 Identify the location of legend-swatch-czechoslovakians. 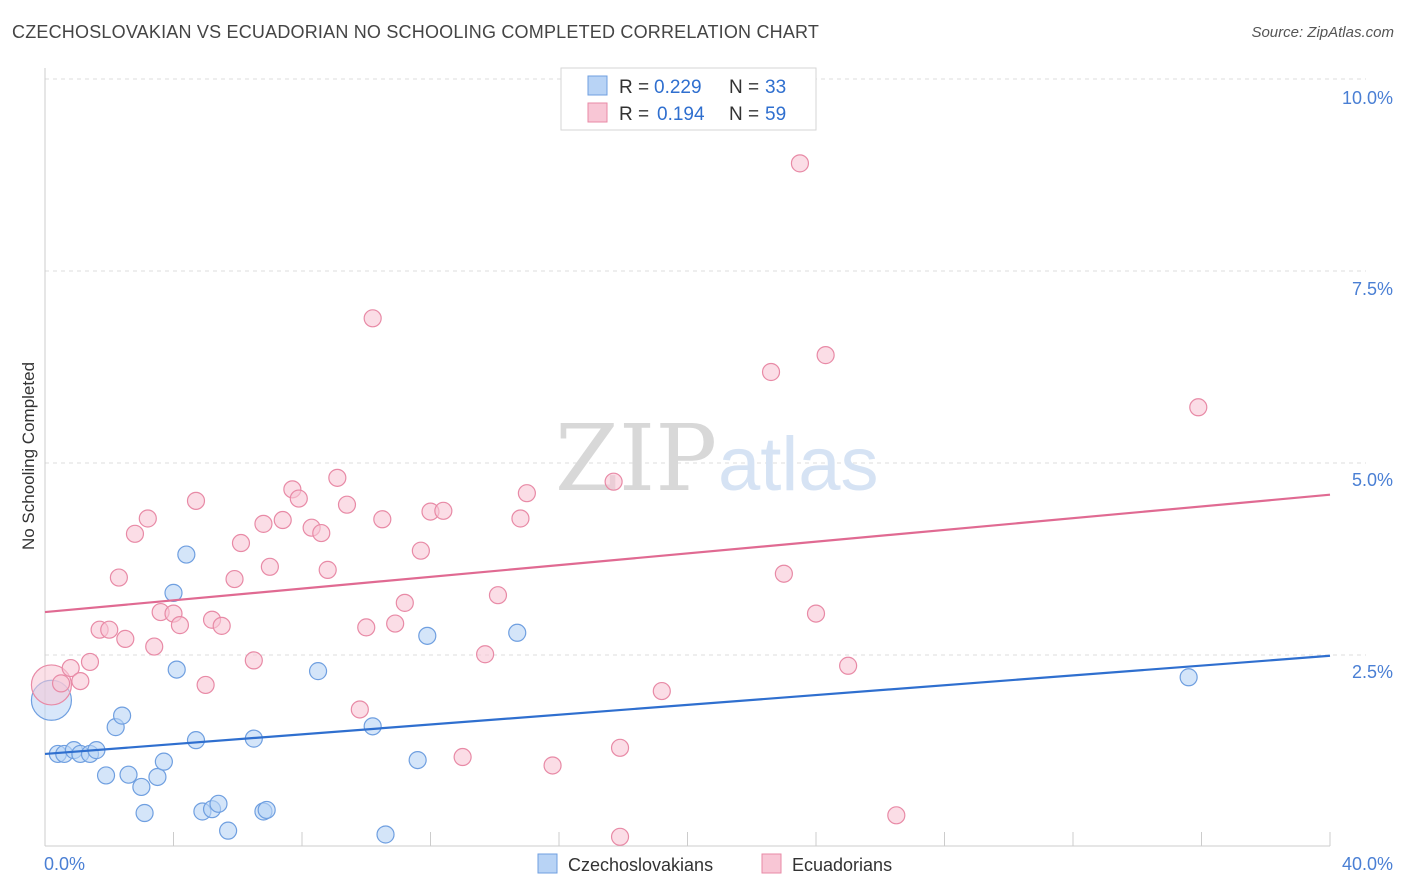
(547, 863).